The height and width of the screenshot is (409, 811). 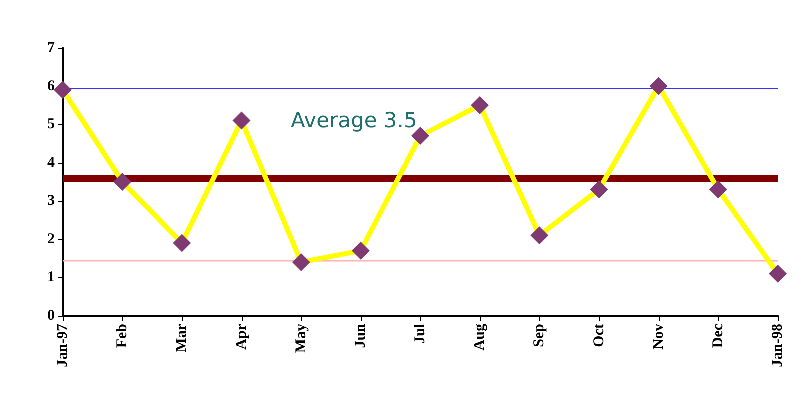 What do you see at coordinates (51, 201) in the screenshot?
I see `y-tick-label: 3` at bounding box center [51, 201].